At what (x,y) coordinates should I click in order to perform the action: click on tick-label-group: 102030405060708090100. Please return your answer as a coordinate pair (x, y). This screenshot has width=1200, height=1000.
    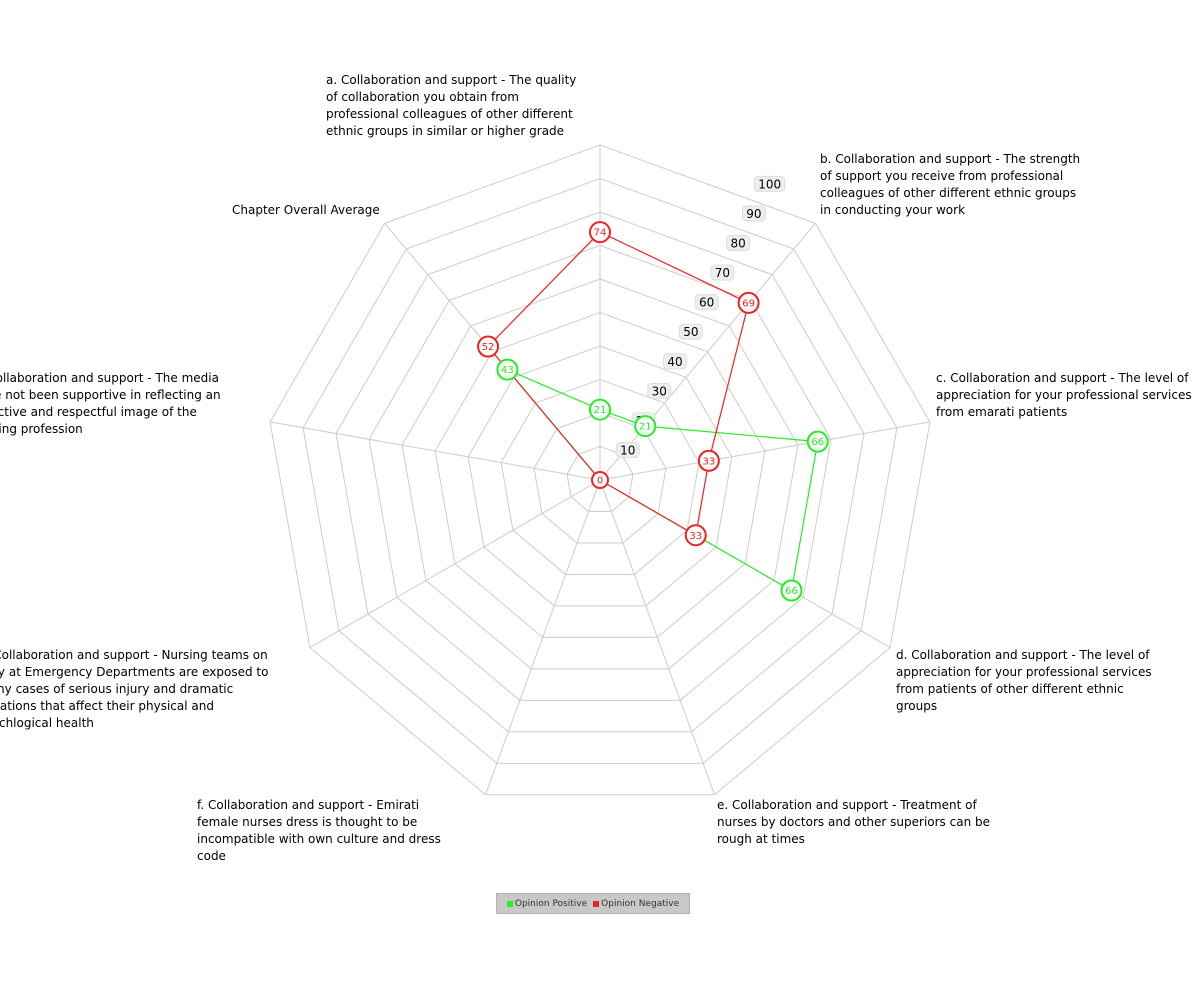
    Looking at the image, I should click on (700, 316).